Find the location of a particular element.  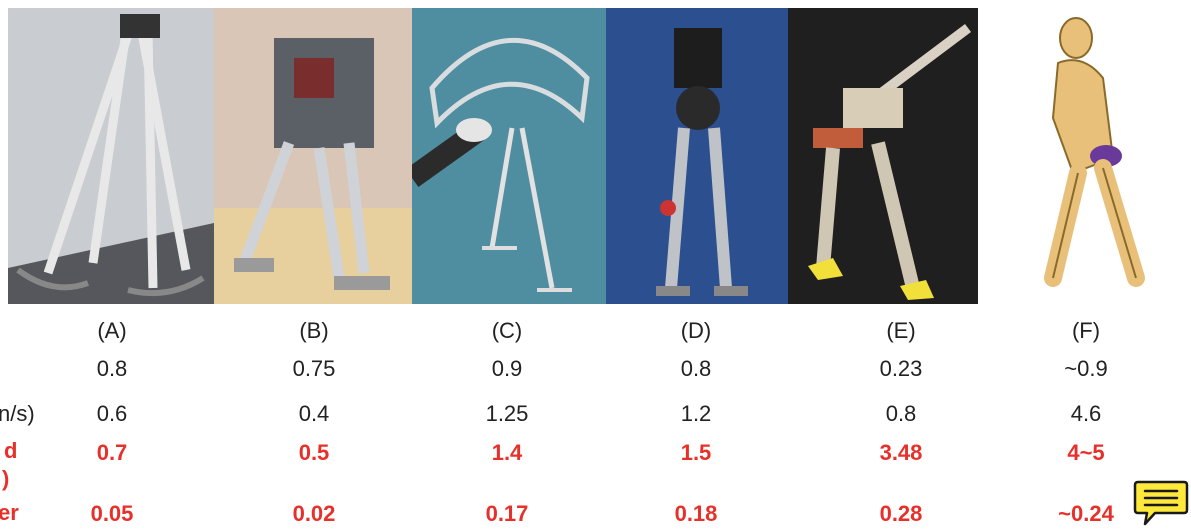

row-label-power-partial: er is located at coordinates (9, 512).